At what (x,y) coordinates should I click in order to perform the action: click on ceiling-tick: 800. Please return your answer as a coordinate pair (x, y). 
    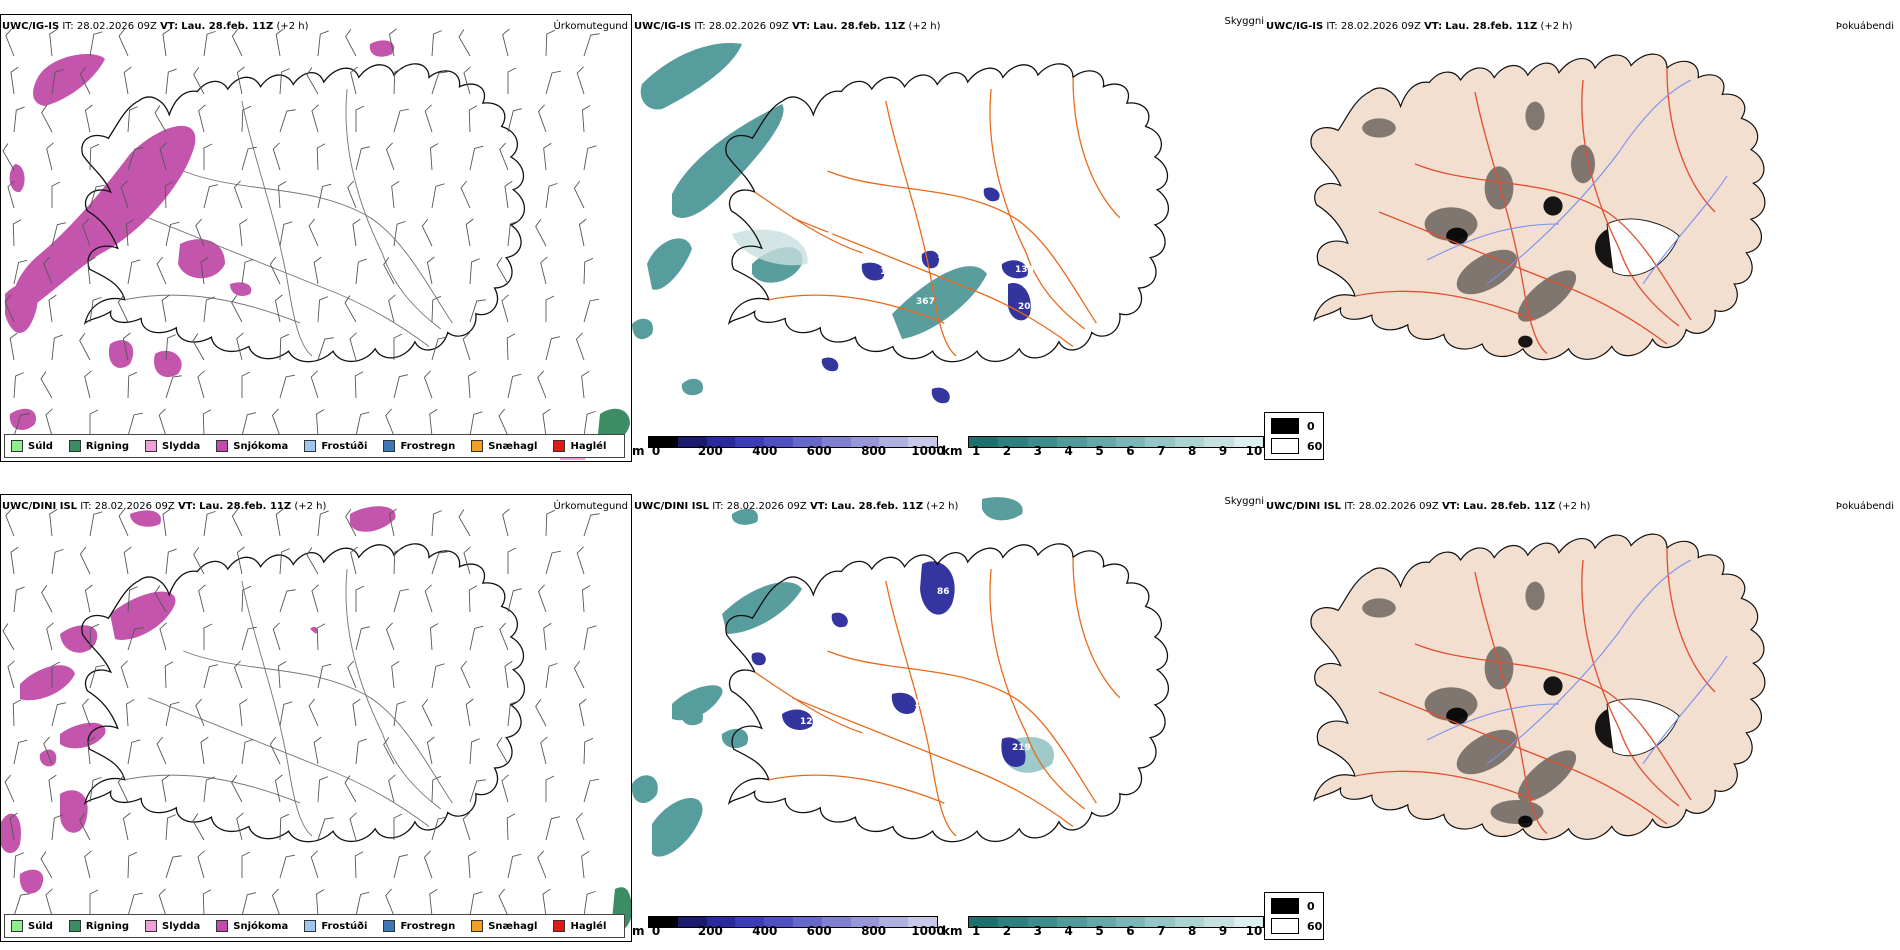
    Looking at the image, I should click on (874, 451).